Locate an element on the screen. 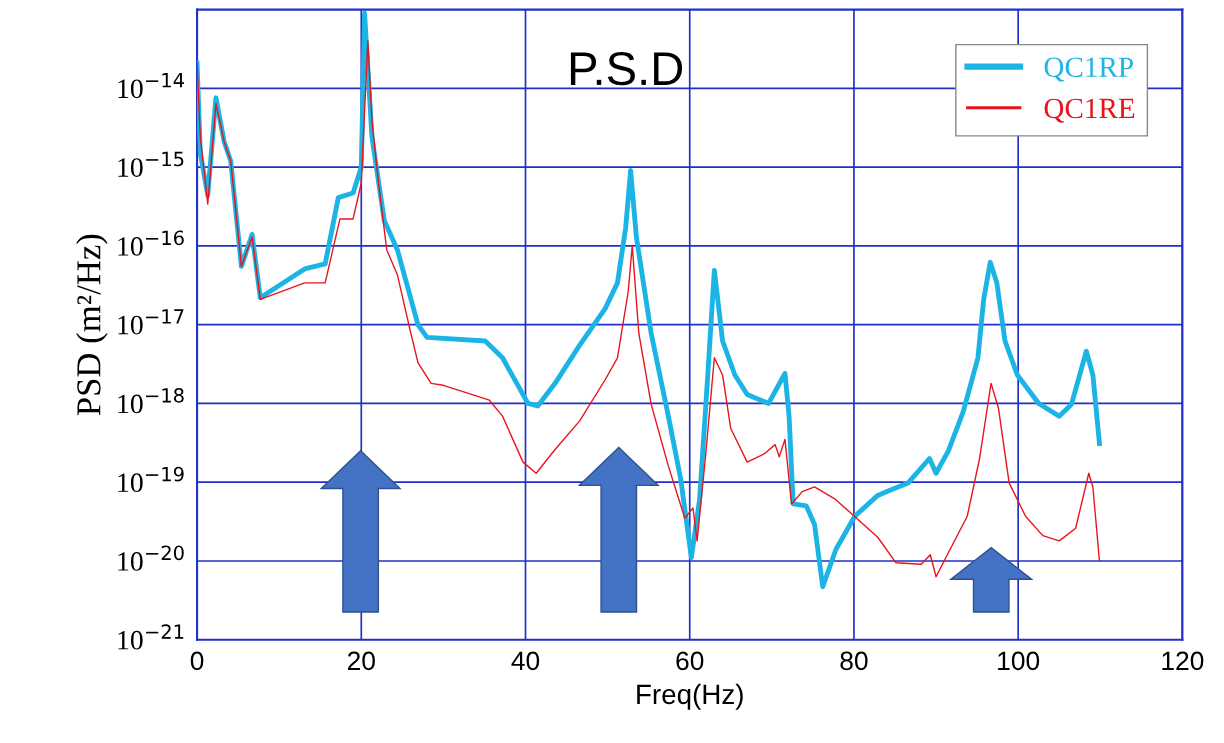  x-axis-title: Freq(Hz) is located at coordinates (690, 696).